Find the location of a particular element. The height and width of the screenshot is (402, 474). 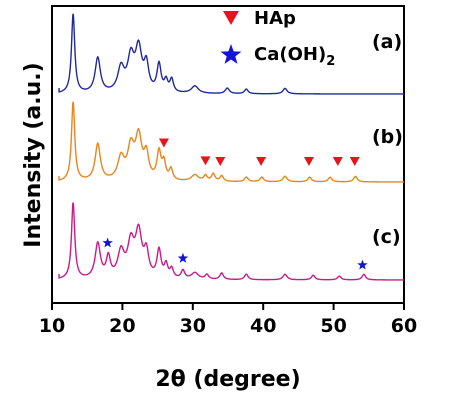

panel-label-b: (b) is located at coordinates (387, 137).